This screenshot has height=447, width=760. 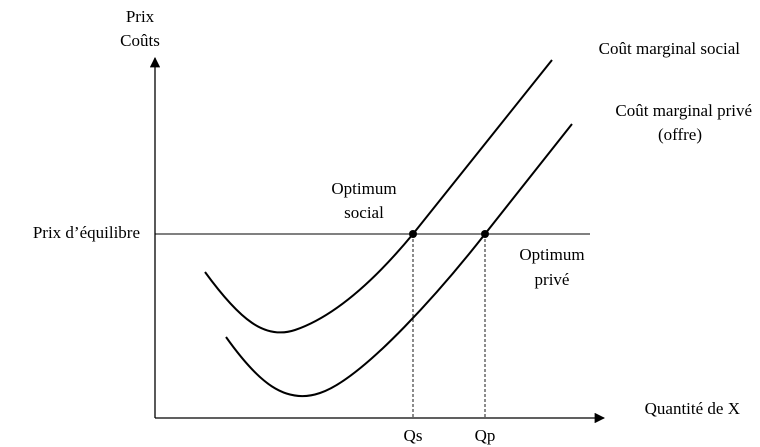 I want to click on x-axis-label: Quantité de X, so click(x=692, y=408).